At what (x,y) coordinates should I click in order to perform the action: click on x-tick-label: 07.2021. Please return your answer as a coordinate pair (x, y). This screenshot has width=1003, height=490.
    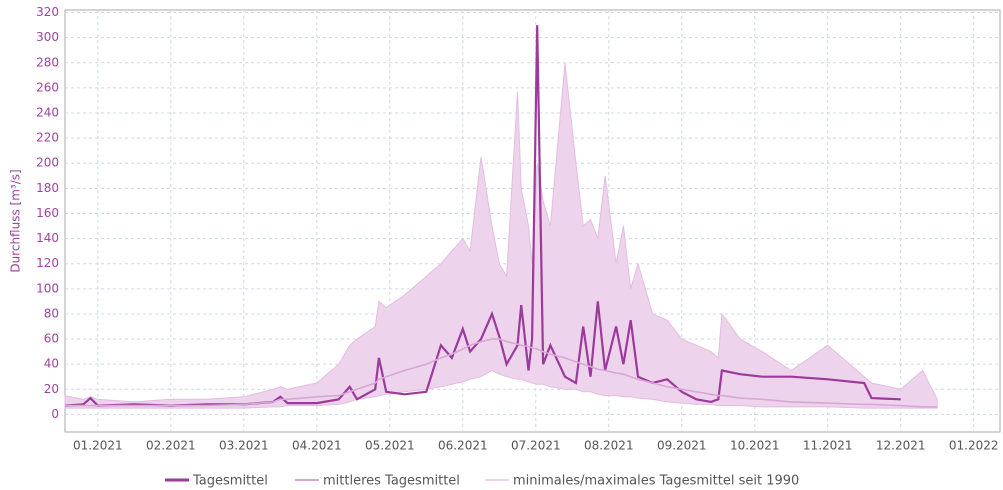
    Looking at the image, I should click on (536, 446).